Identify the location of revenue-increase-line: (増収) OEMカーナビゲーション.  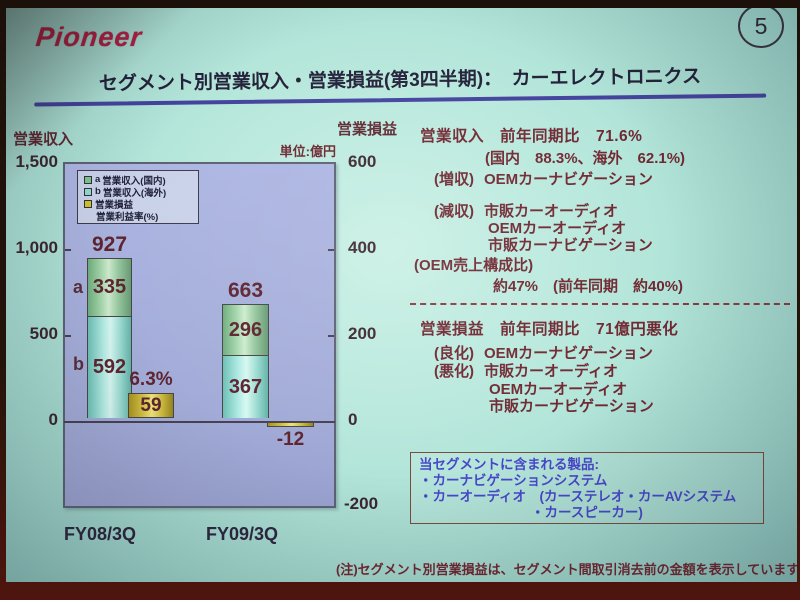
(543, 178).